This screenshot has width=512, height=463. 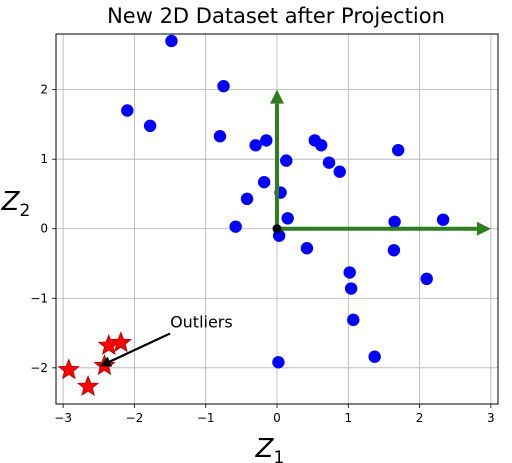 What do you see at coordinates (206, 418) in the screenshot?
I see `x-tick-label: −1` at bounding box center [206, 418].